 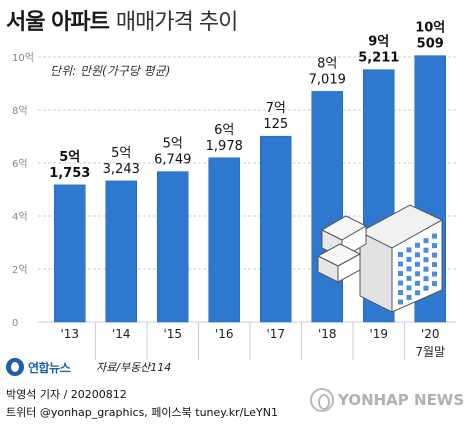 I want to click on title-sub: 매매가격 추이, so click(x=176, y=22).